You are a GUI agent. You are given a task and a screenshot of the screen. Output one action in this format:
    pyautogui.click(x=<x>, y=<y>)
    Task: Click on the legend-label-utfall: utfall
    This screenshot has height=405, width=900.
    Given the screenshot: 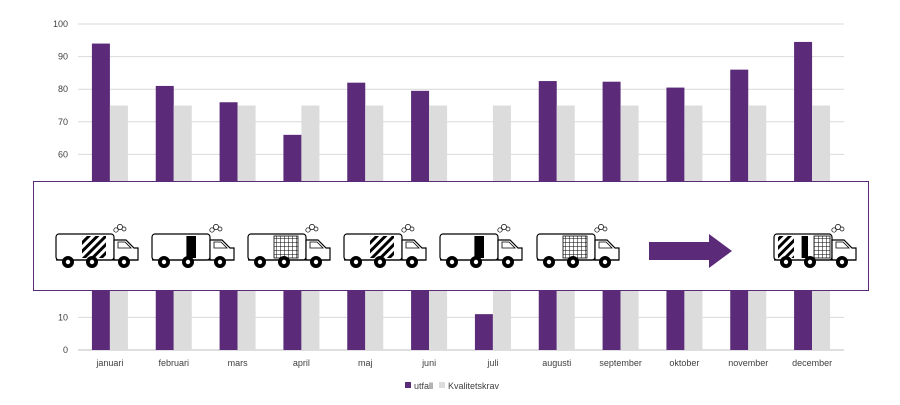 What is the action you would take?
    pyautogui.click(x=423, y=386)
    